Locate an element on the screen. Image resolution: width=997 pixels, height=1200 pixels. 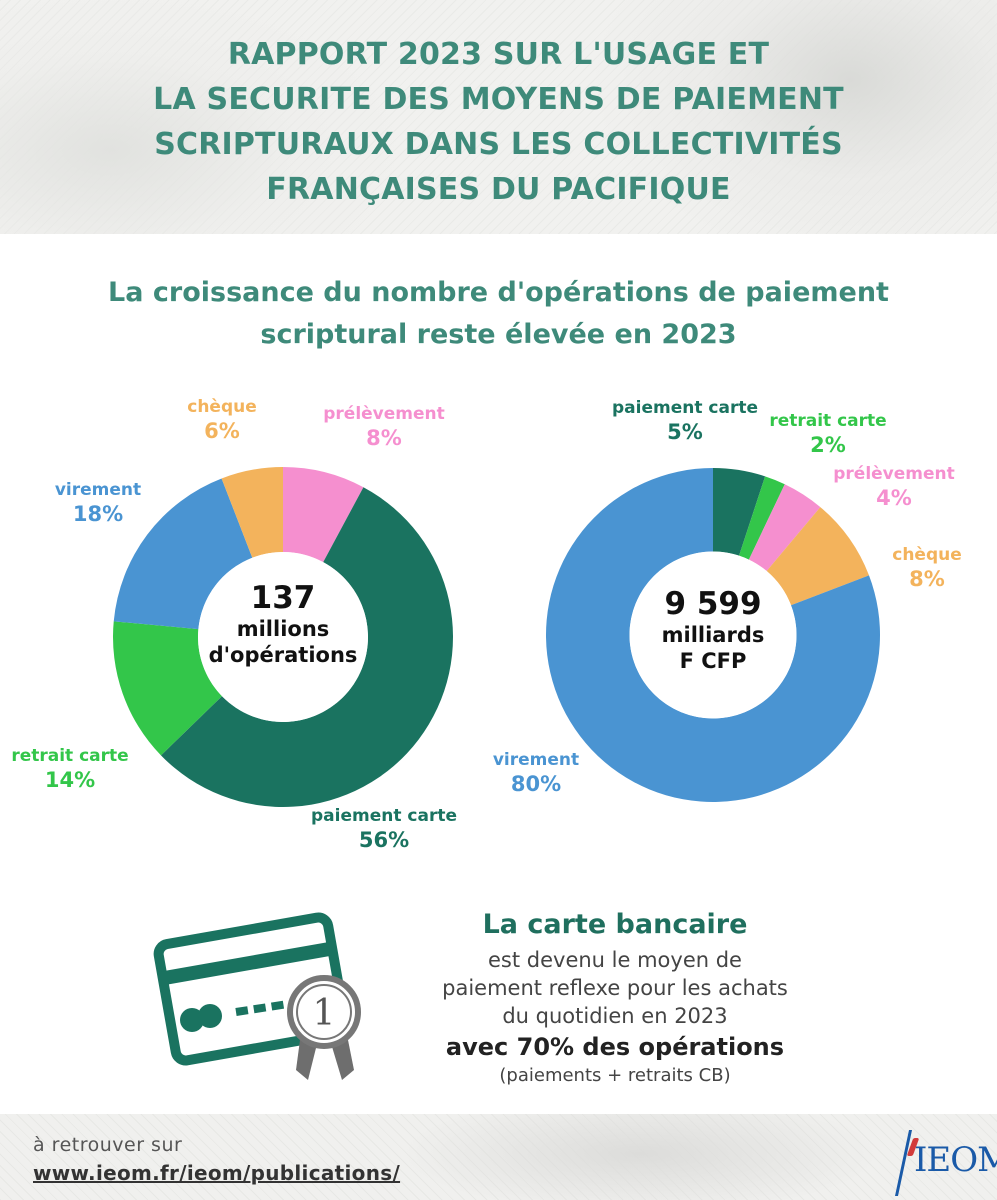
donut1-center-value: 137 is located at coordinates (283, 598).